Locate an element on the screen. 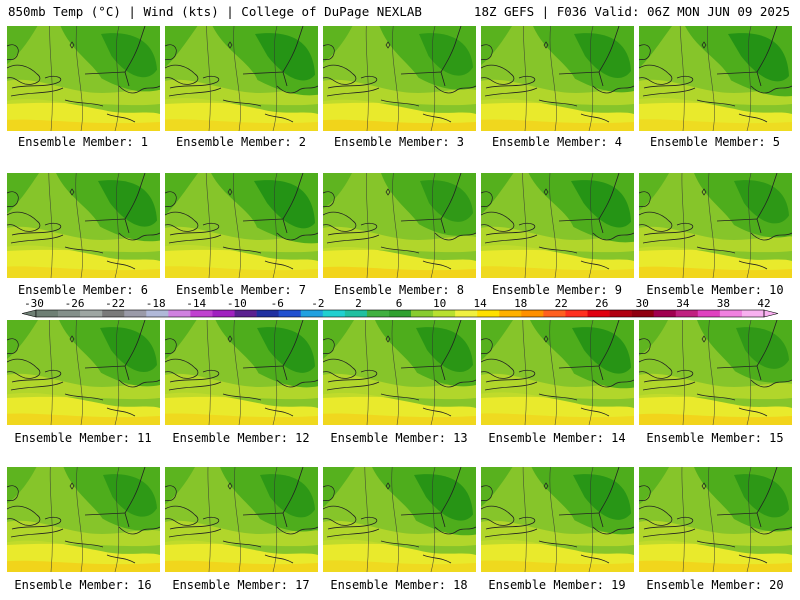 This screenshot has height=600, width=800. ensemble-member-label: Ensemble Member: 16 is located at coordinates (83, 585).